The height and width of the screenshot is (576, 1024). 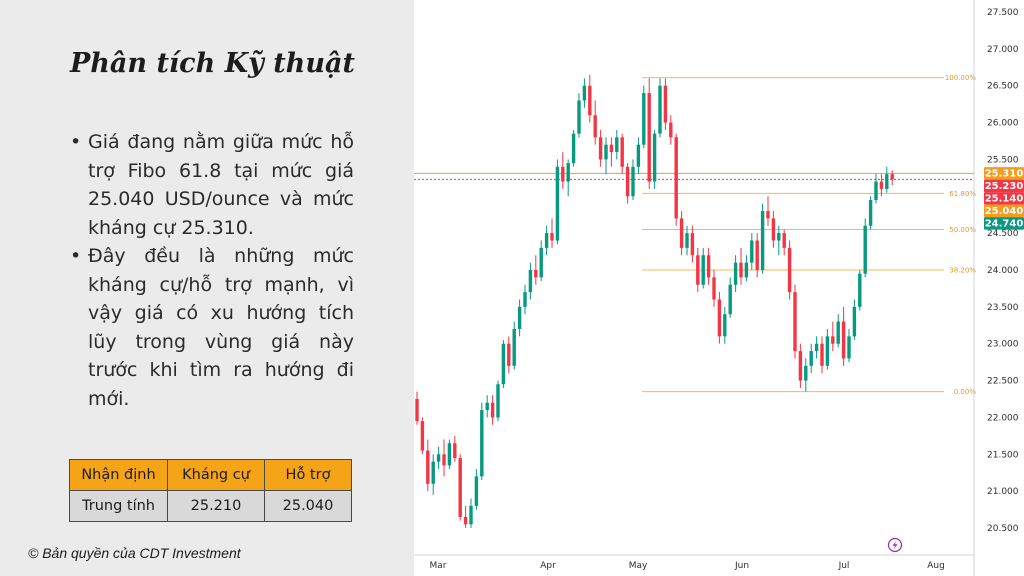 I want to click on table-header-row: Nhận định Kháng cự Hỗ trợ, so click(x=210, y=475).